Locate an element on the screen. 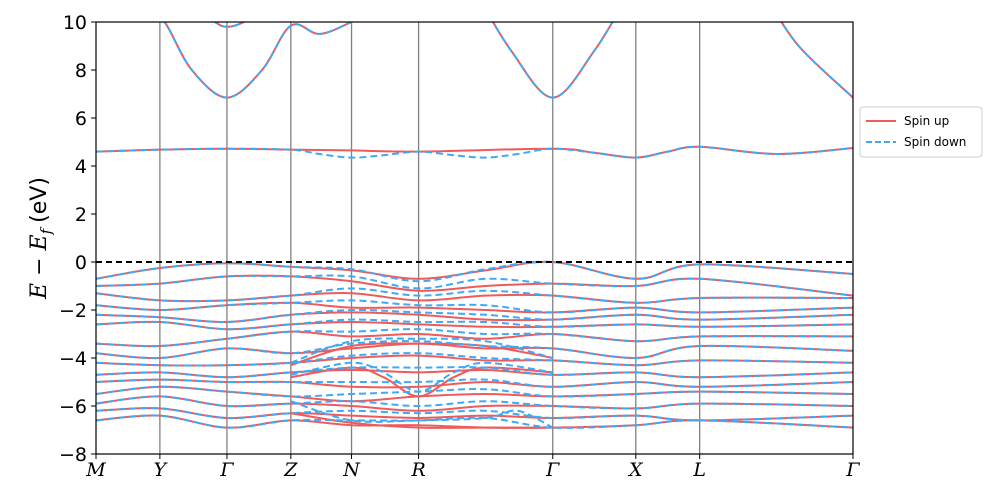 Image resolution: width=997 pixels, height=498 pixels. y-tick-label: −4 is located at coordinates (73, 359).